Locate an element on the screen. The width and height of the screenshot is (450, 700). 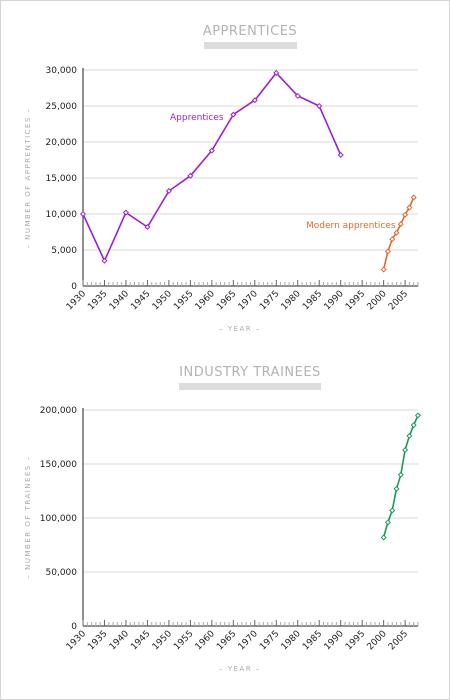
y-tick-label: 200,000 is located at coordinates (58, 411).